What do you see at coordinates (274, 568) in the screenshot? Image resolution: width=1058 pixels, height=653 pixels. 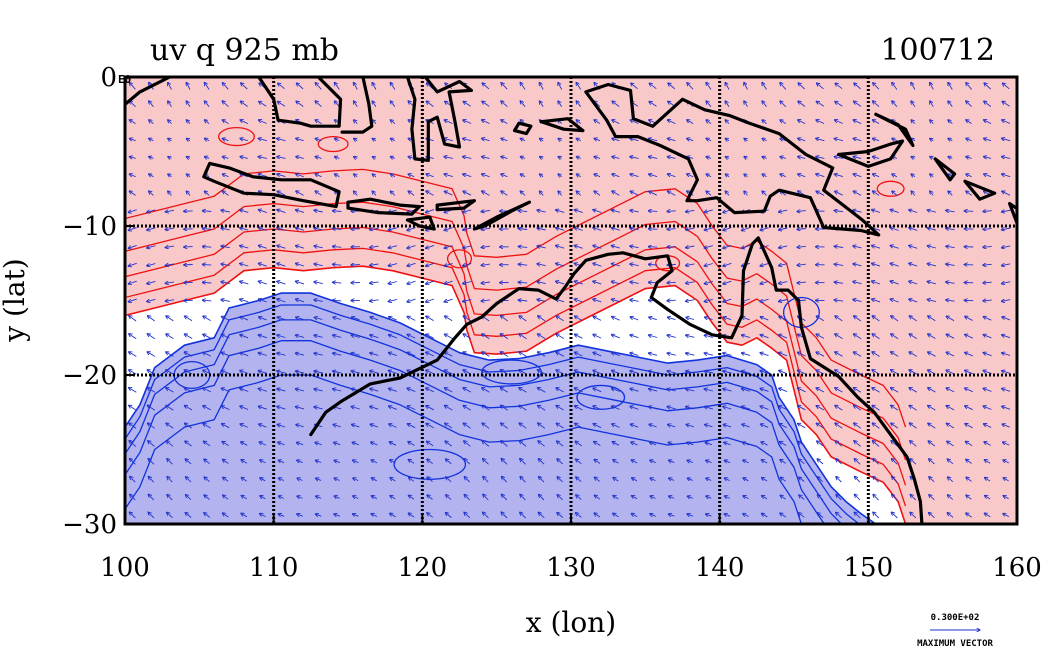 I see `x-tick-label: 110` at bounding box center [274, 568].